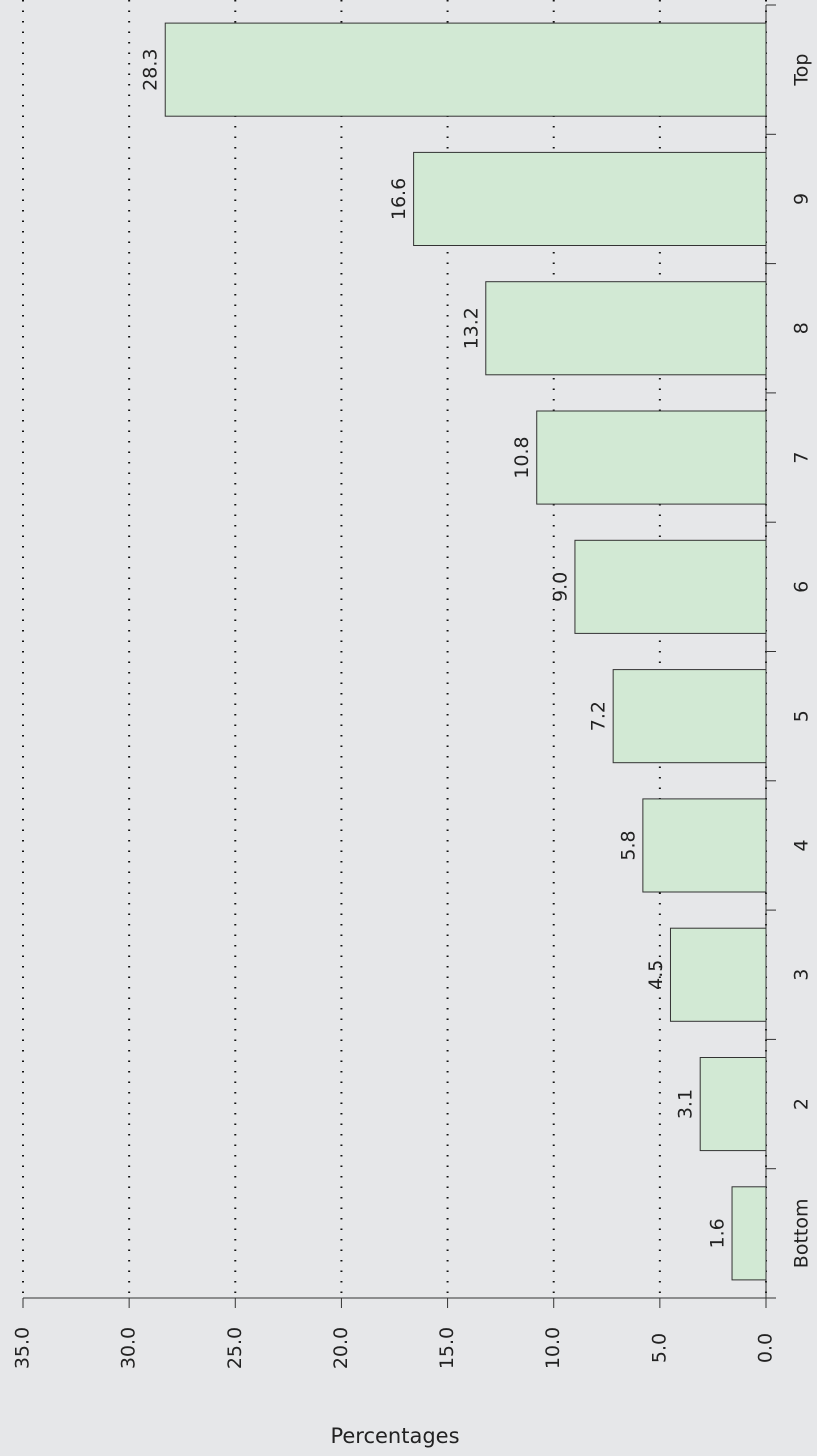 Image resolution: width=817 pixels, height=1456 pixels. I want to click on y-tick-label: Top, so click(802, 70).